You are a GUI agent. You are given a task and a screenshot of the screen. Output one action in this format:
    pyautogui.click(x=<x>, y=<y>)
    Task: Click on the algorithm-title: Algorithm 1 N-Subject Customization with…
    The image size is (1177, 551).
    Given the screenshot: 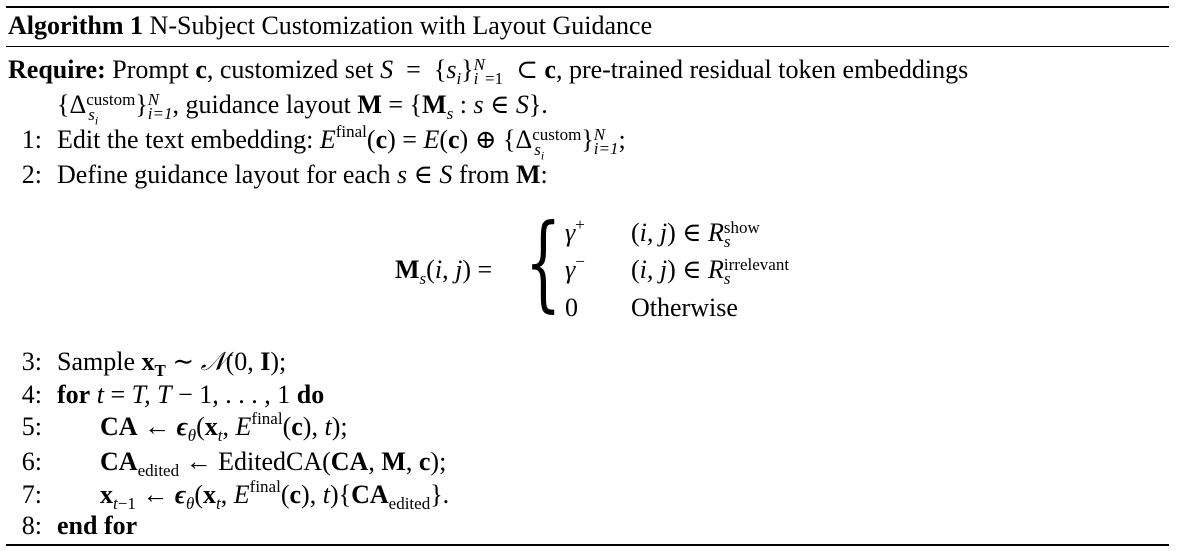 What is the action you would take?
    pyautogui.click(x=330, y=26)
    